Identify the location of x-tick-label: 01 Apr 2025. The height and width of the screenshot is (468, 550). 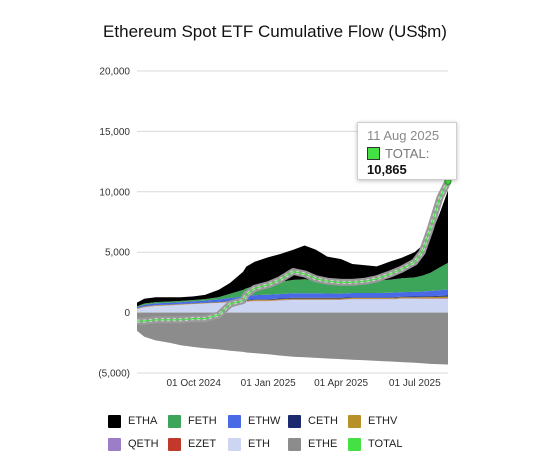
(341, 383).